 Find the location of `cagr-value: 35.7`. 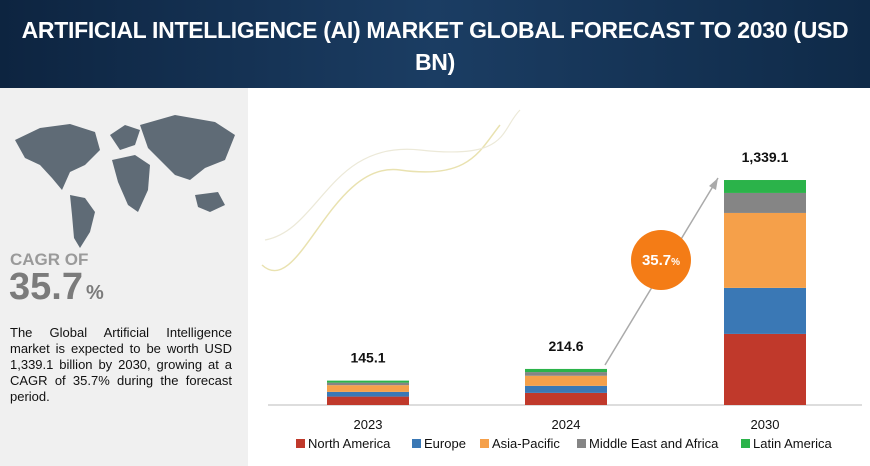

cagr-value: 35.7 is located at coordinates (46, 287).